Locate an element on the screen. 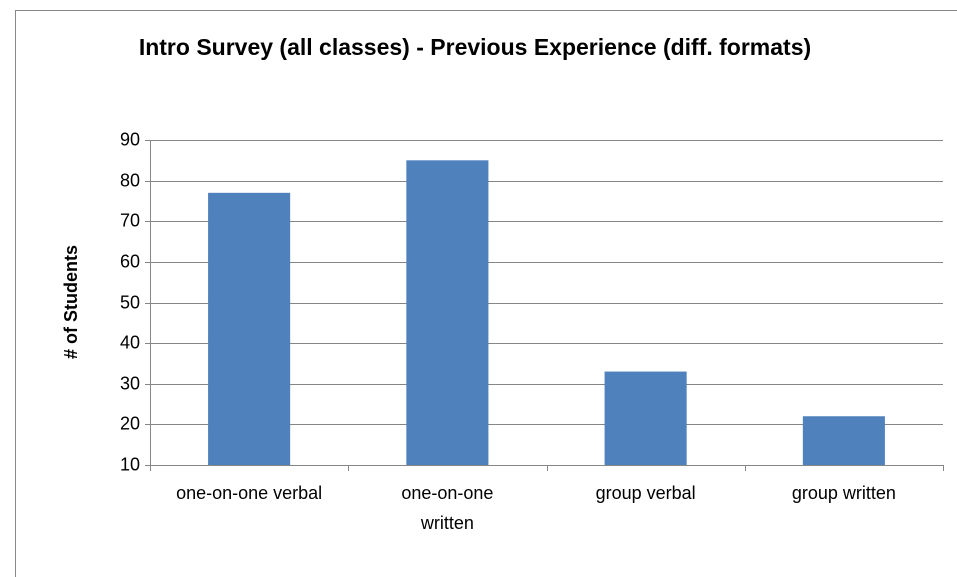 The width and height of the screenshot is (957, 577). y-tick-label: 30 is located at coordinates (130, 383).